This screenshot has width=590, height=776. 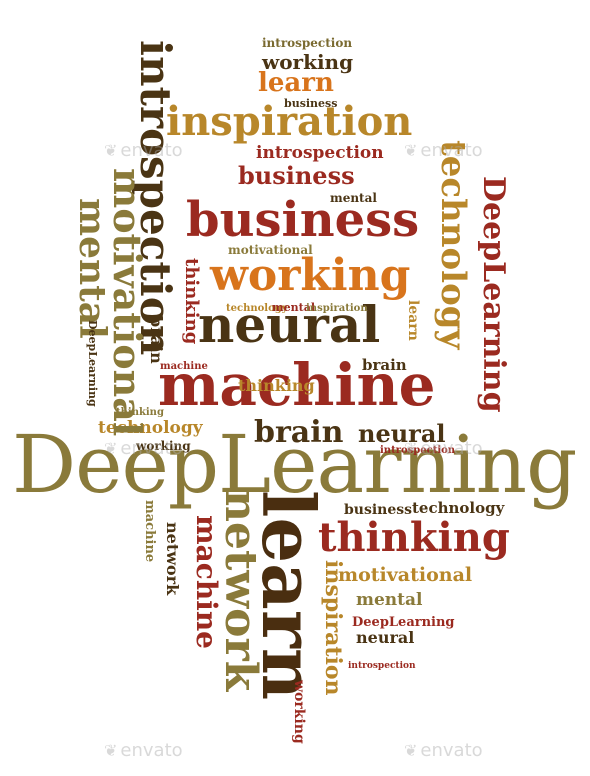 I want to click on word-mental-bottom: mental, so click(x=389, y=600).